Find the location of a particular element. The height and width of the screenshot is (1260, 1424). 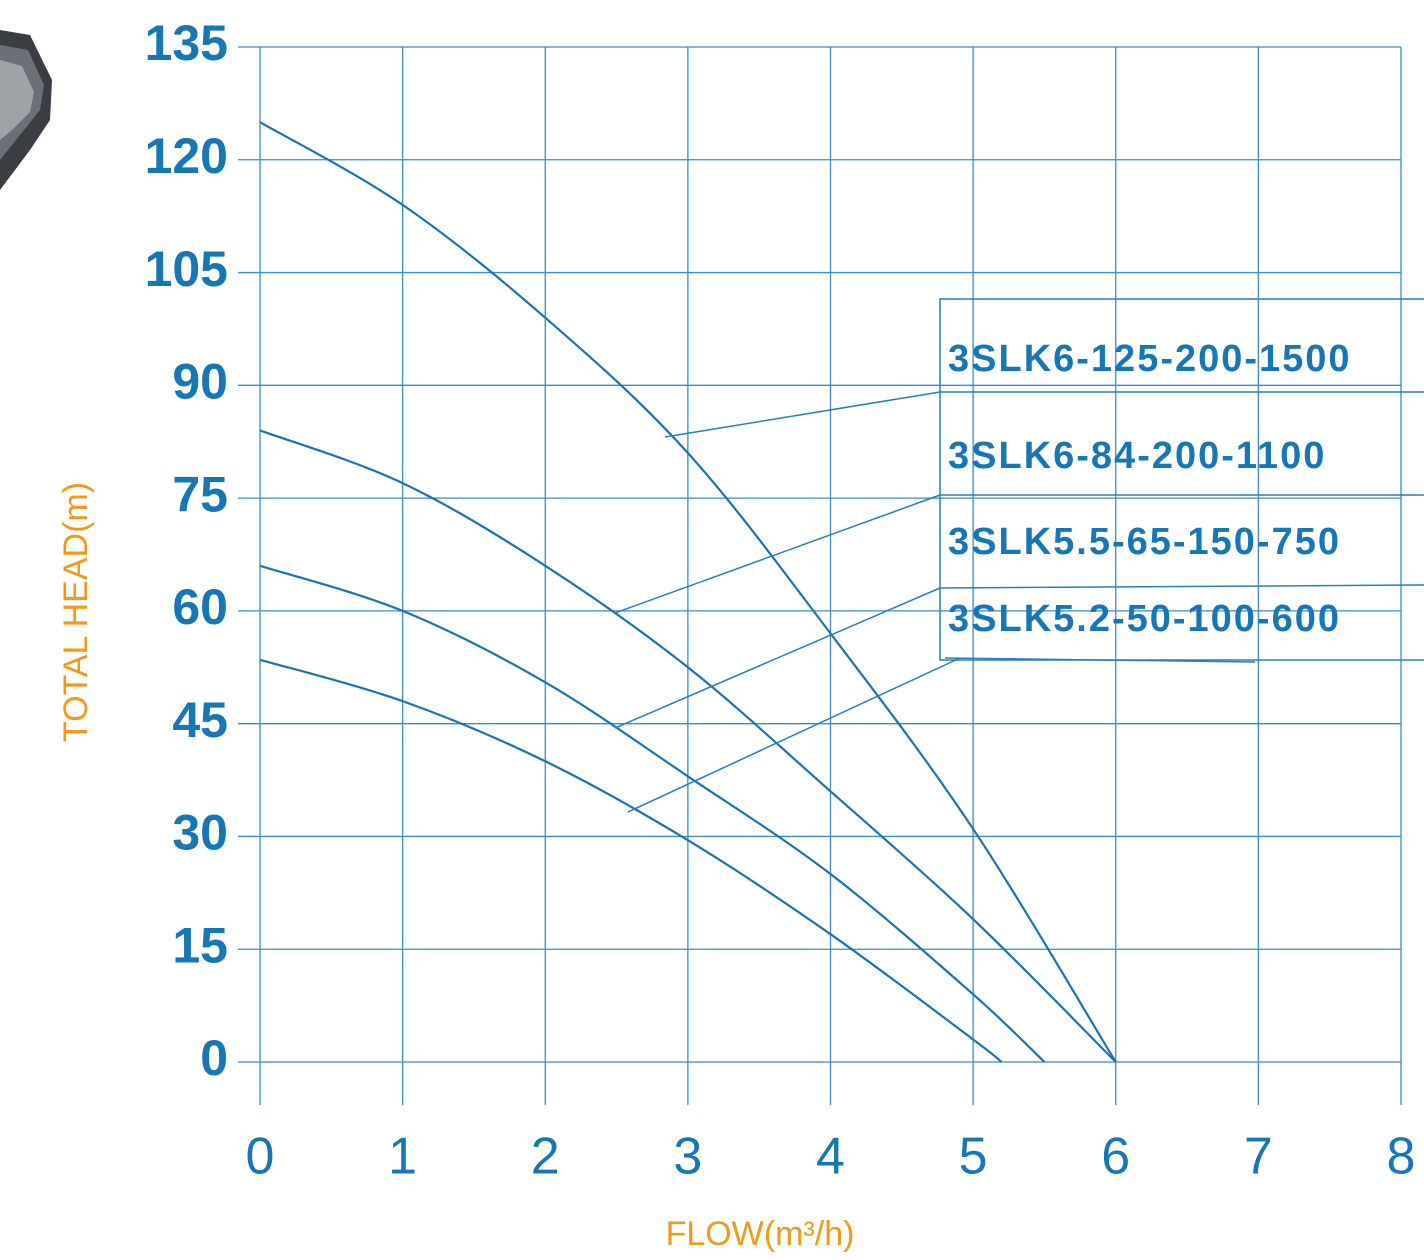

legend-box is located at coordinates (1181, 479).